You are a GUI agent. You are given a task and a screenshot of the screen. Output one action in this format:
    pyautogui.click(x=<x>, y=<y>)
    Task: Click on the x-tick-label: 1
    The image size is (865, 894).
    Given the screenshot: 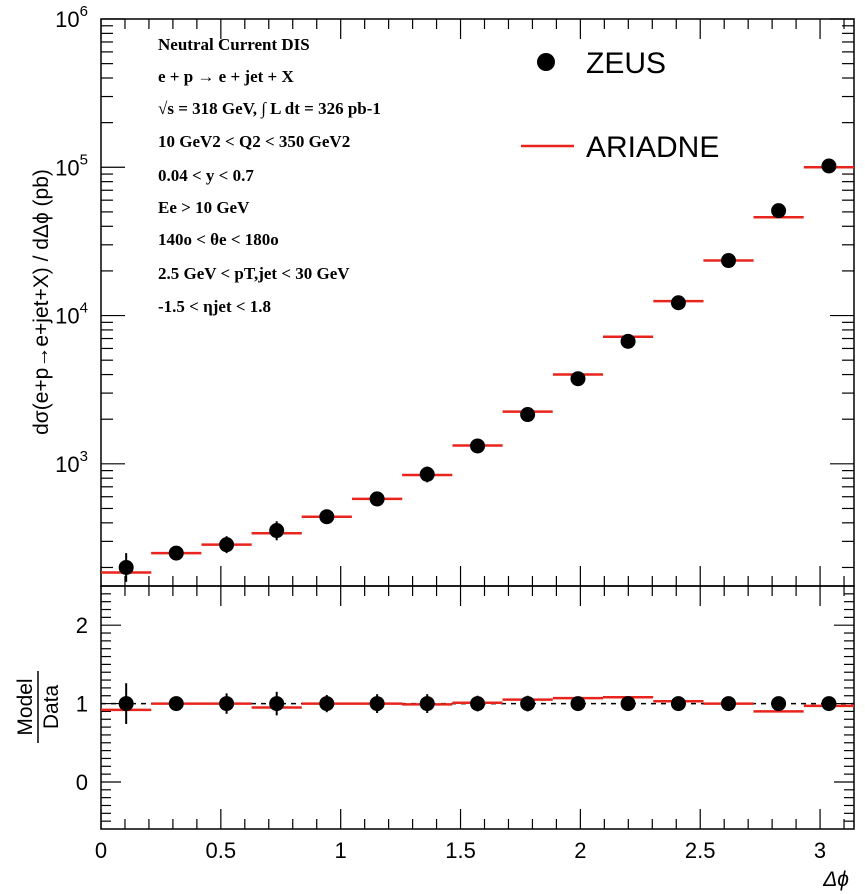 What is the action you would take?
    pyautogui.click(x=341, y=850)
    